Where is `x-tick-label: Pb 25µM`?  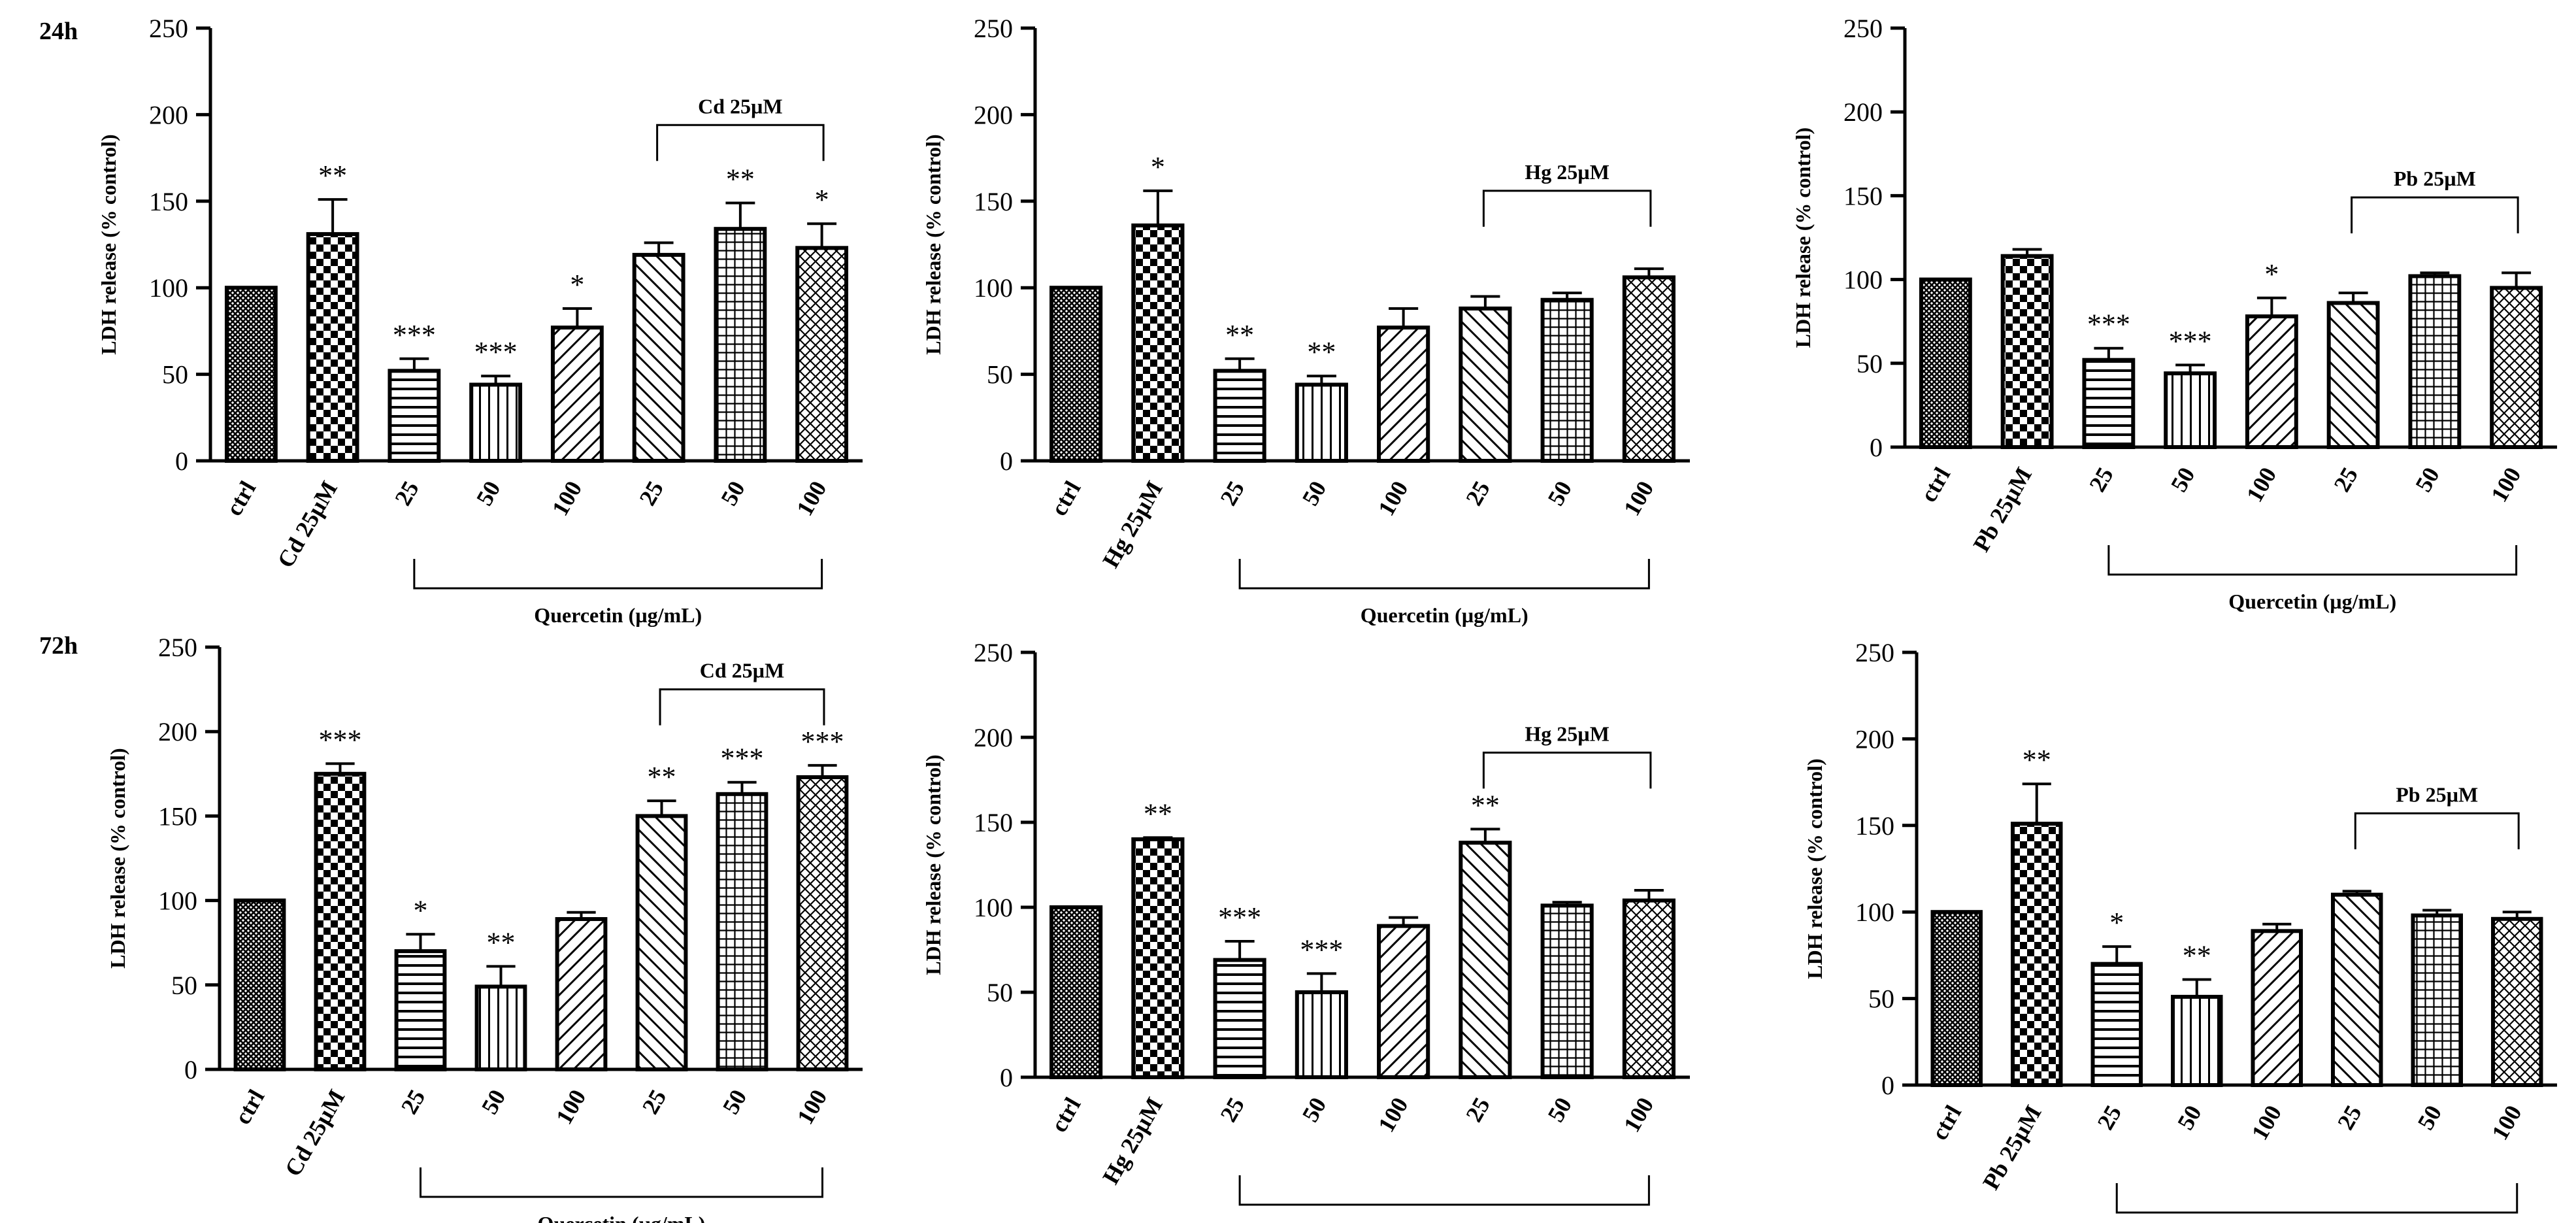 x-tick-label: Pb 25µM is located at coordinates (2012, 1147).